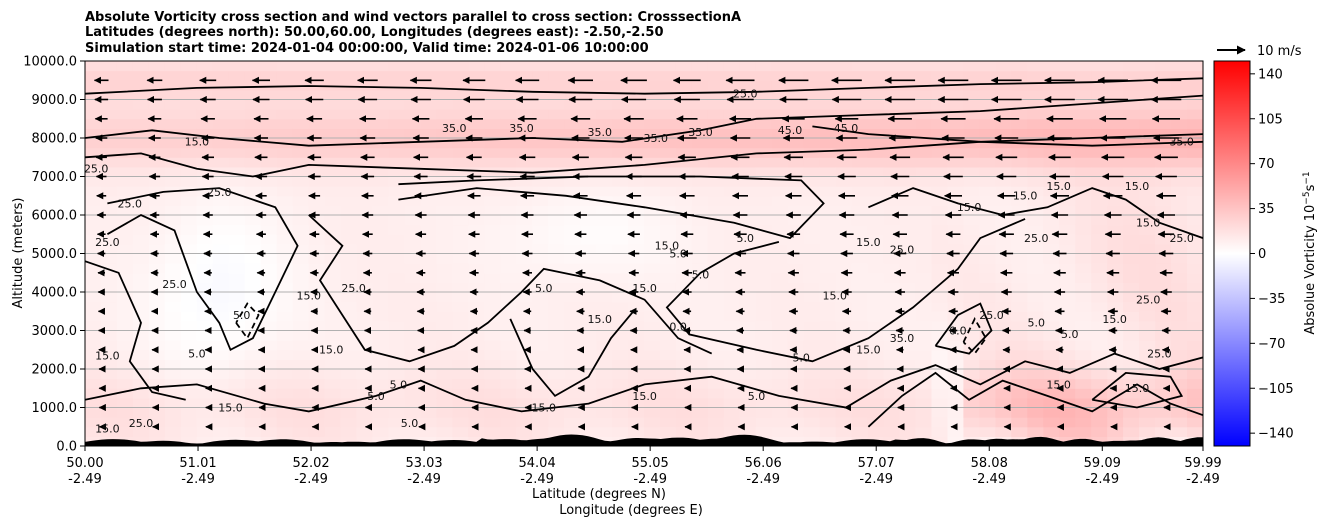  I want to click on colorbar-tick-label: 35, so click(1266, 209).